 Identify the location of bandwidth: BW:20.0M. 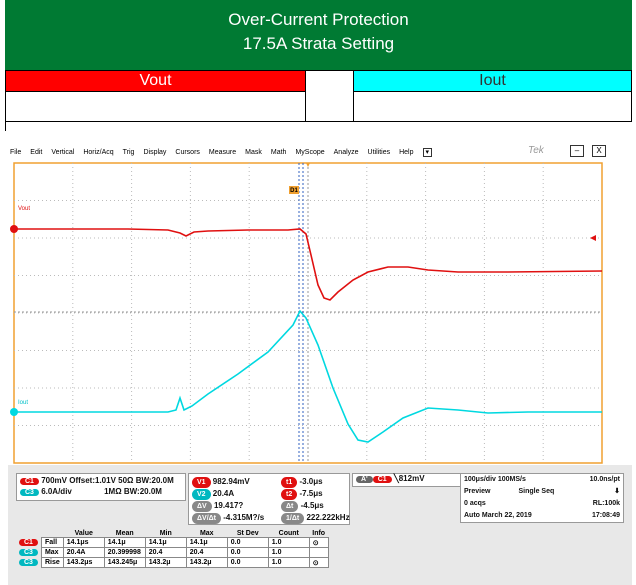
(154, 480).